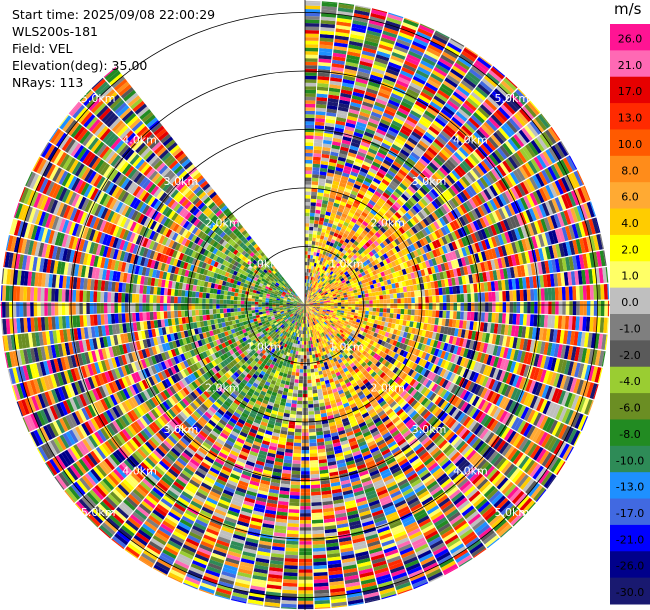 Image resolution: width=650 pixels, height=610 pixels. What do you see at coordinates (338, 296) in the screenshot?
I see `gate-2010` at bounding box center [338, 296].